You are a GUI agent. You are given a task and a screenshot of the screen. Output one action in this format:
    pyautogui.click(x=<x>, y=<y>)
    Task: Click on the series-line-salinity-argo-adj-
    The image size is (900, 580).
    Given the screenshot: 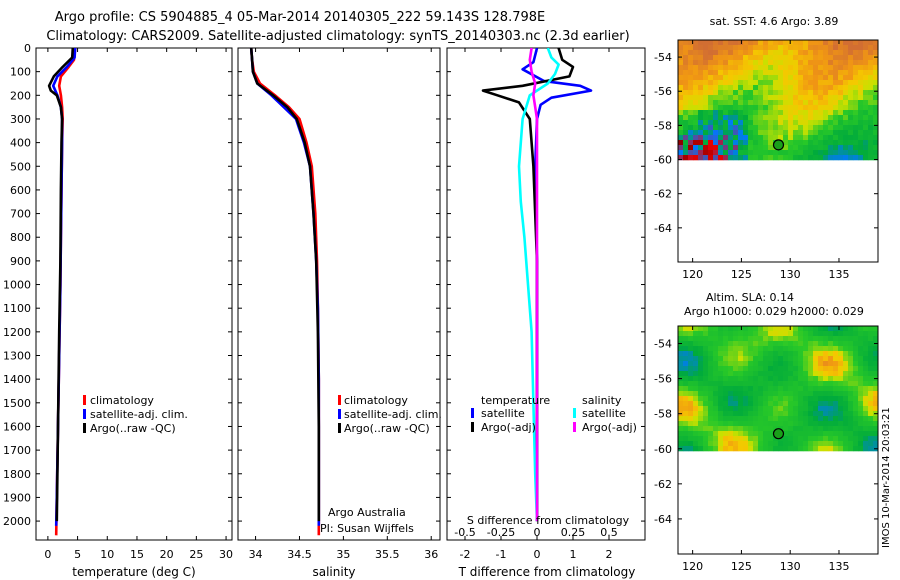 What is the action you would take?
    pyautogui.click(x=533, y=285)
    